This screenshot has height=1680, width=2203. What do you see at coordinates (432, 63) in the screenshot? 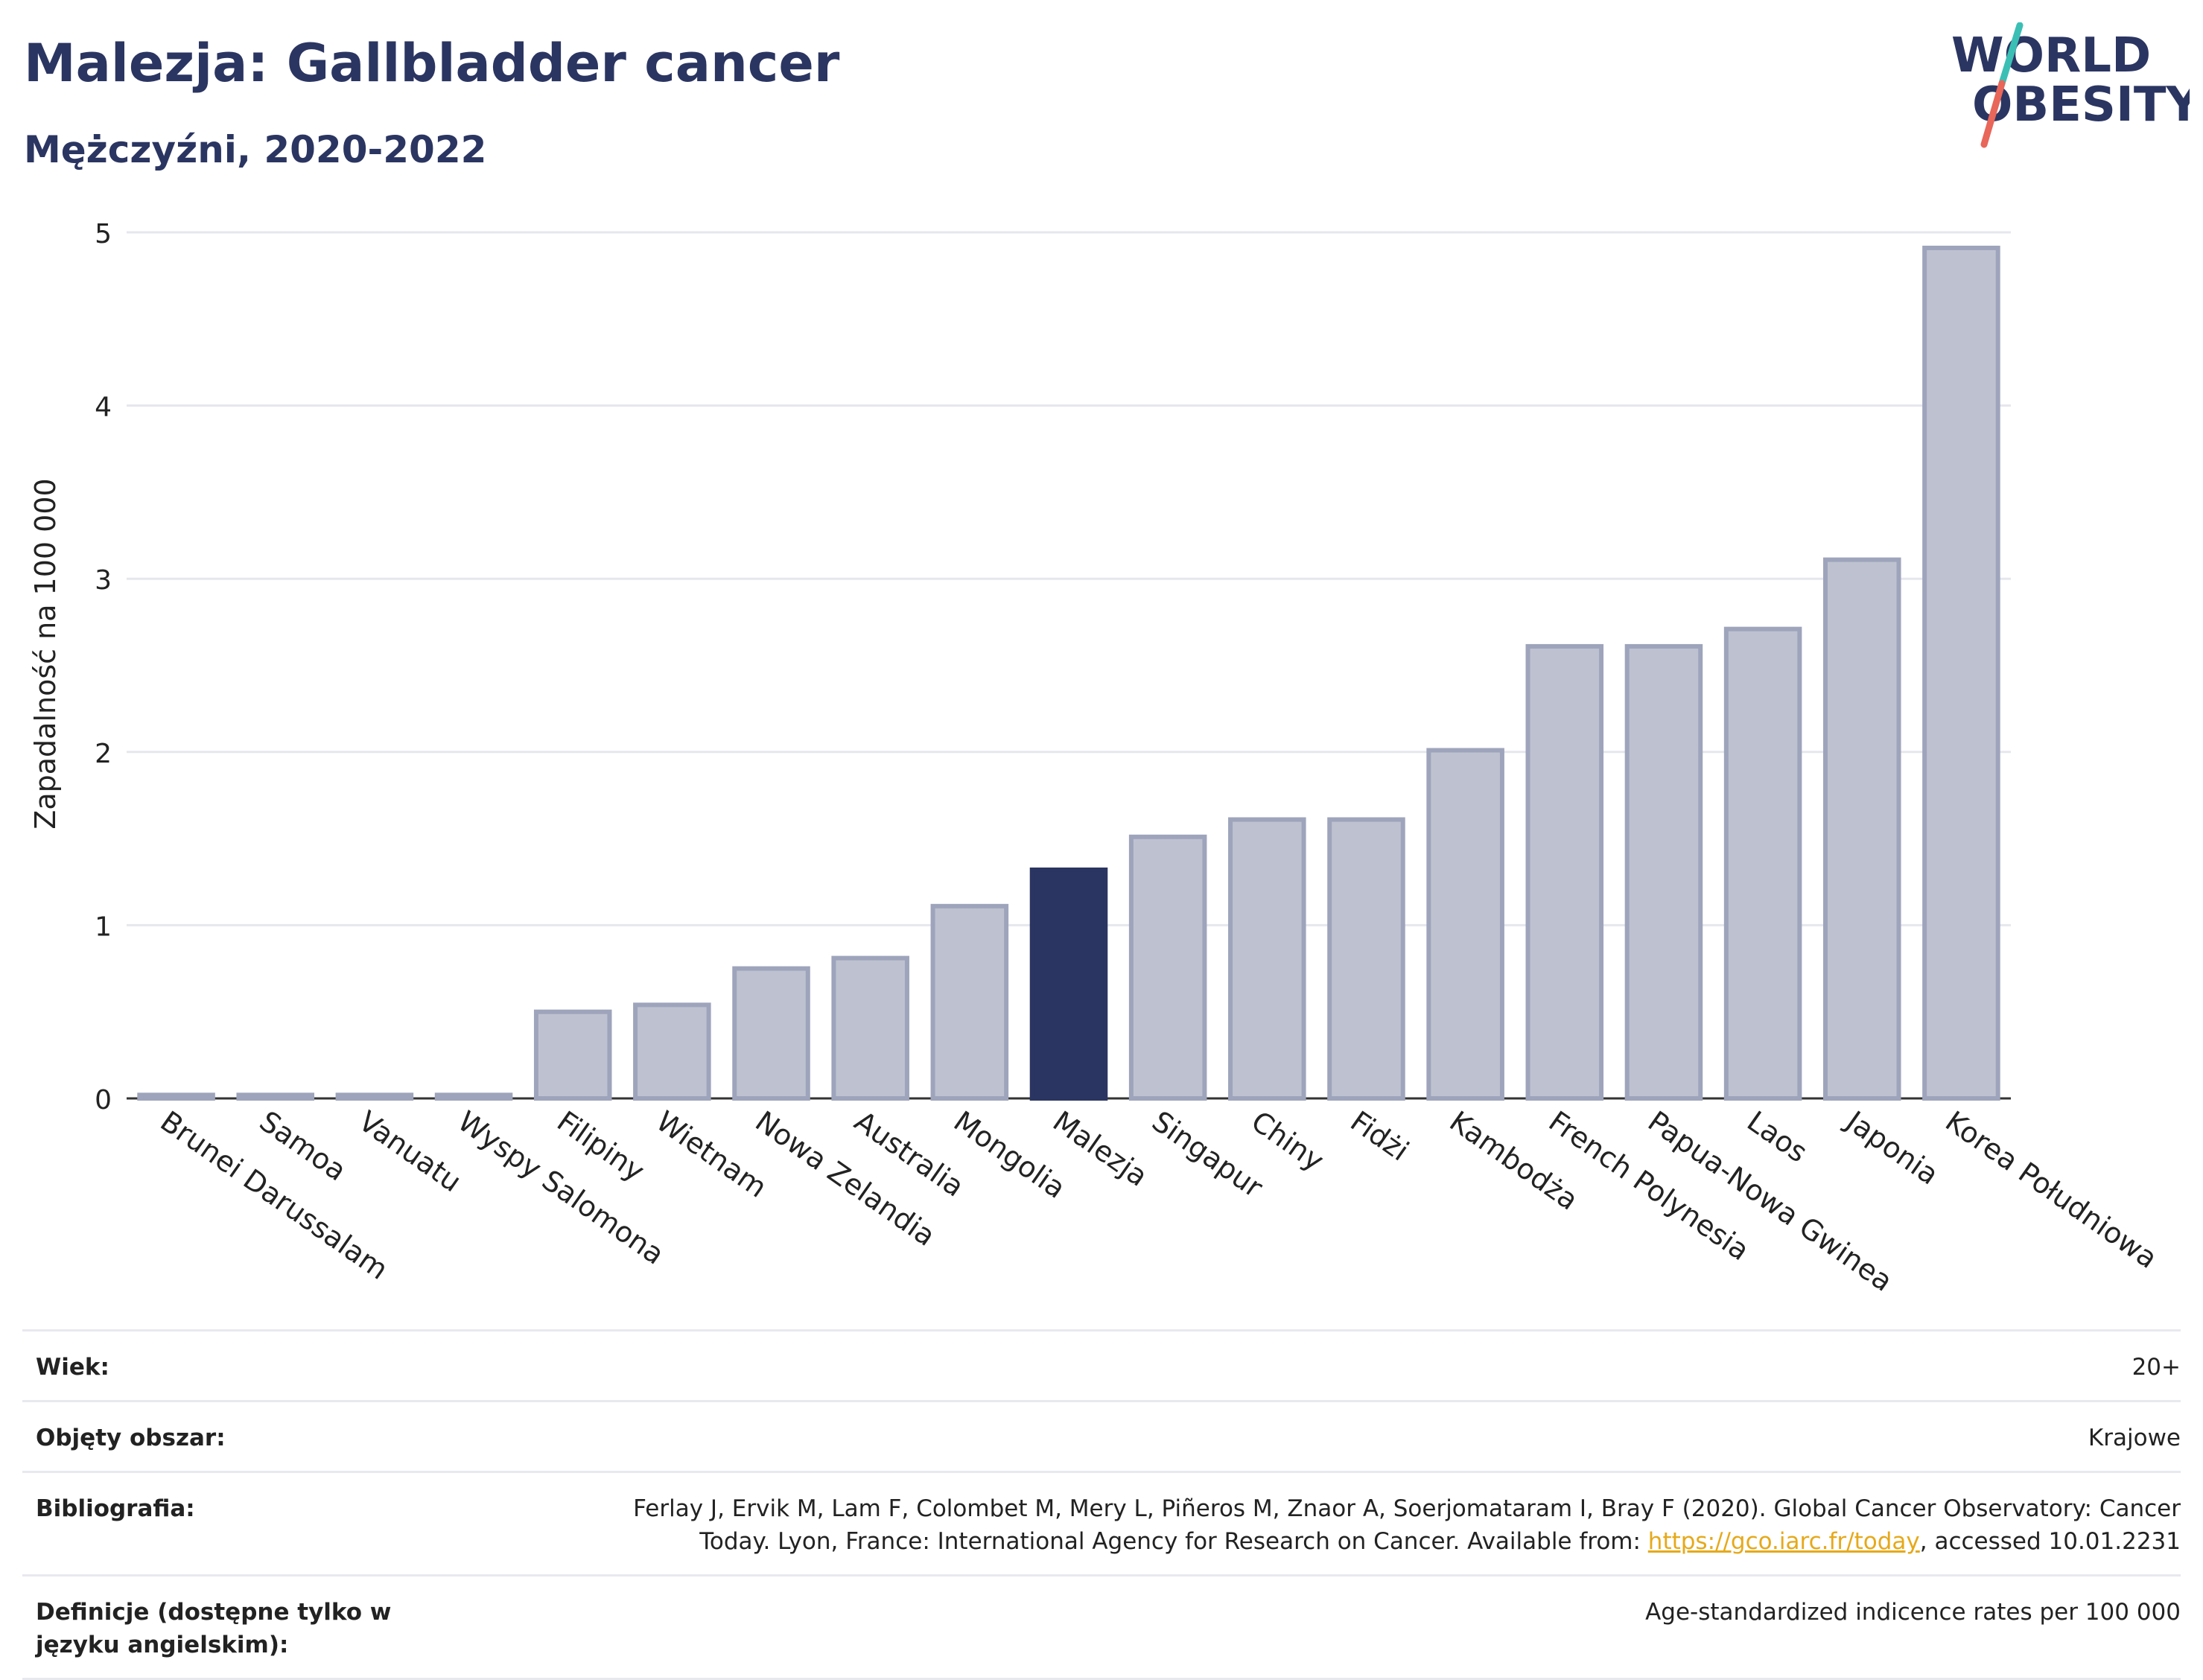
I see `page-title: Malezja: Gallbladder cancer` at bounding box center [432, 63].